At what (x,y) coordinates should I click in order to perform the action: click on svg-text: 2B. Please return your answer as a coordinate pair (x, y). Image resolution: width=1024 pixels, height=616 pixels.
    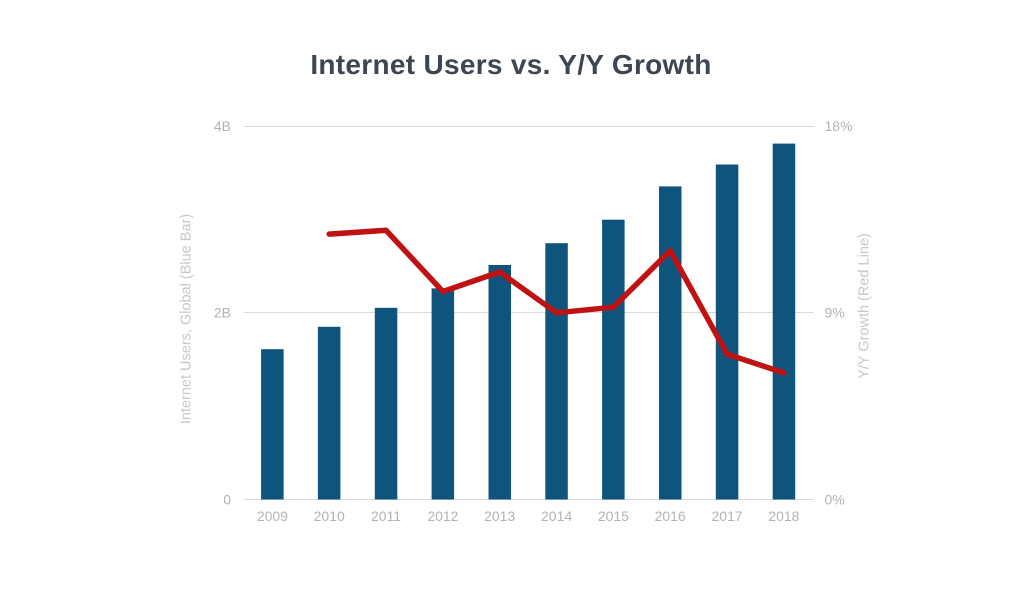
    Looking at the image, I should click on (222, 313).